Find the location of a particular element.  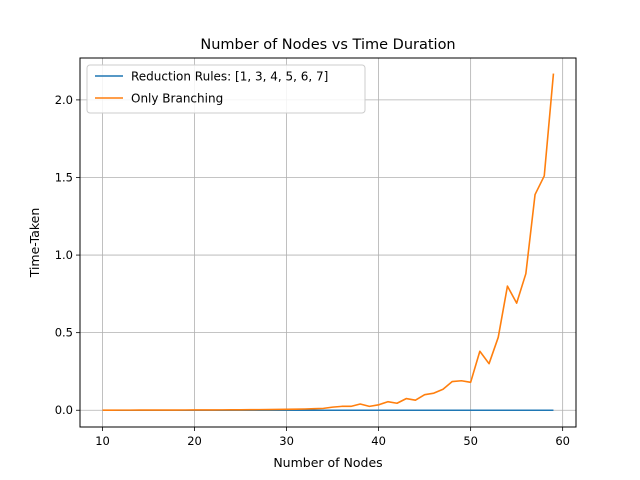

x-axis-label: Number of Nodes is located at coordinates (327, 462).